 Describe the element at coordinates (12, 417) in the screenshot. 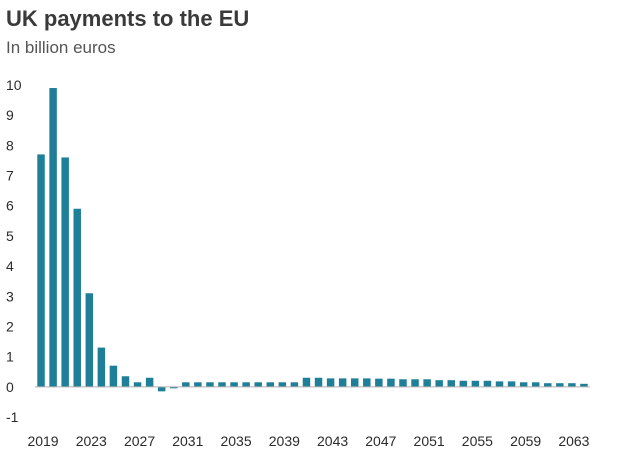

I see `y-tick-label: -1` at that location.